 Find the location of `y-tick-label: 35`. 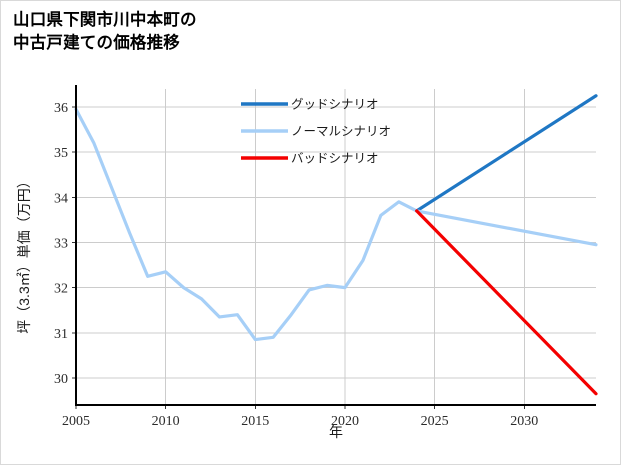

y-tick-label: 35 is located at coordinates (61, 153).